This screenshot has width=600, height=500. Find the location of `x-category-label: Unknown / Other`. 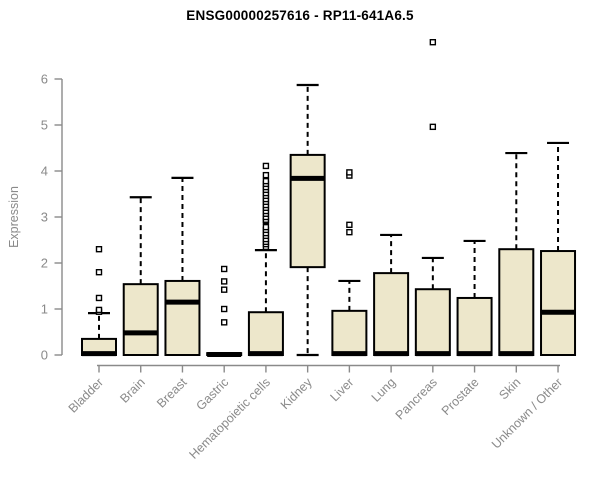

x-category-label: Unknown / Other is located at coordinates (527, 413).